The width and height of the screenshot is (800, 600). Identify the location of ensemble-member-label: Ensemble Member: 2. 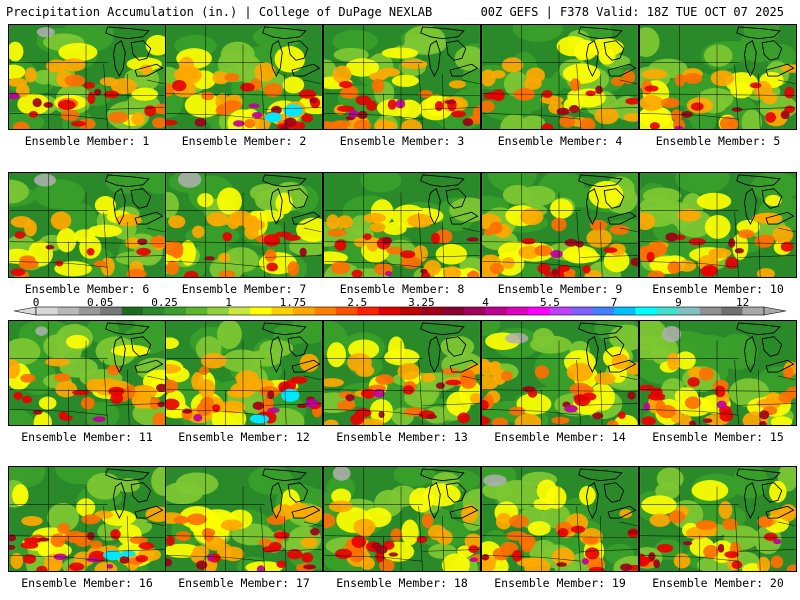
(244, 141).